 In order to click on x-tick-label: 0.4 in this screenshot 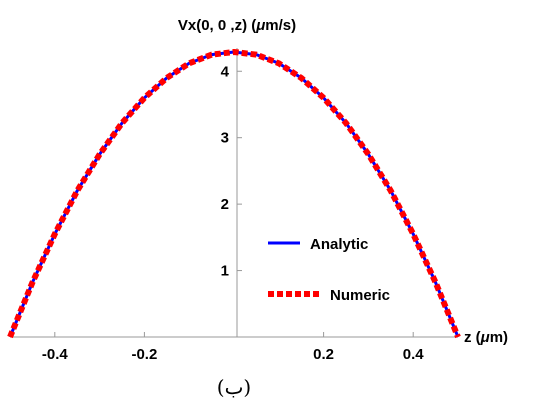, I will do `click(414, 354)`.